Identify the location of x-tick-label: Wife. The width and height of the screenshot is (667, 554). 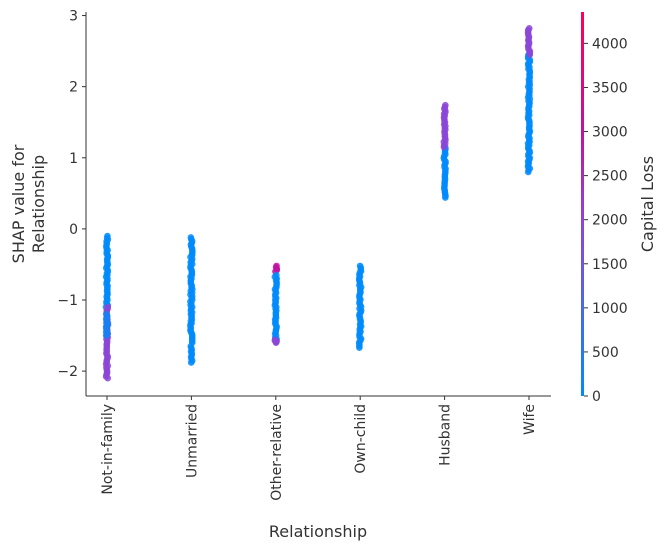
(530, 419).